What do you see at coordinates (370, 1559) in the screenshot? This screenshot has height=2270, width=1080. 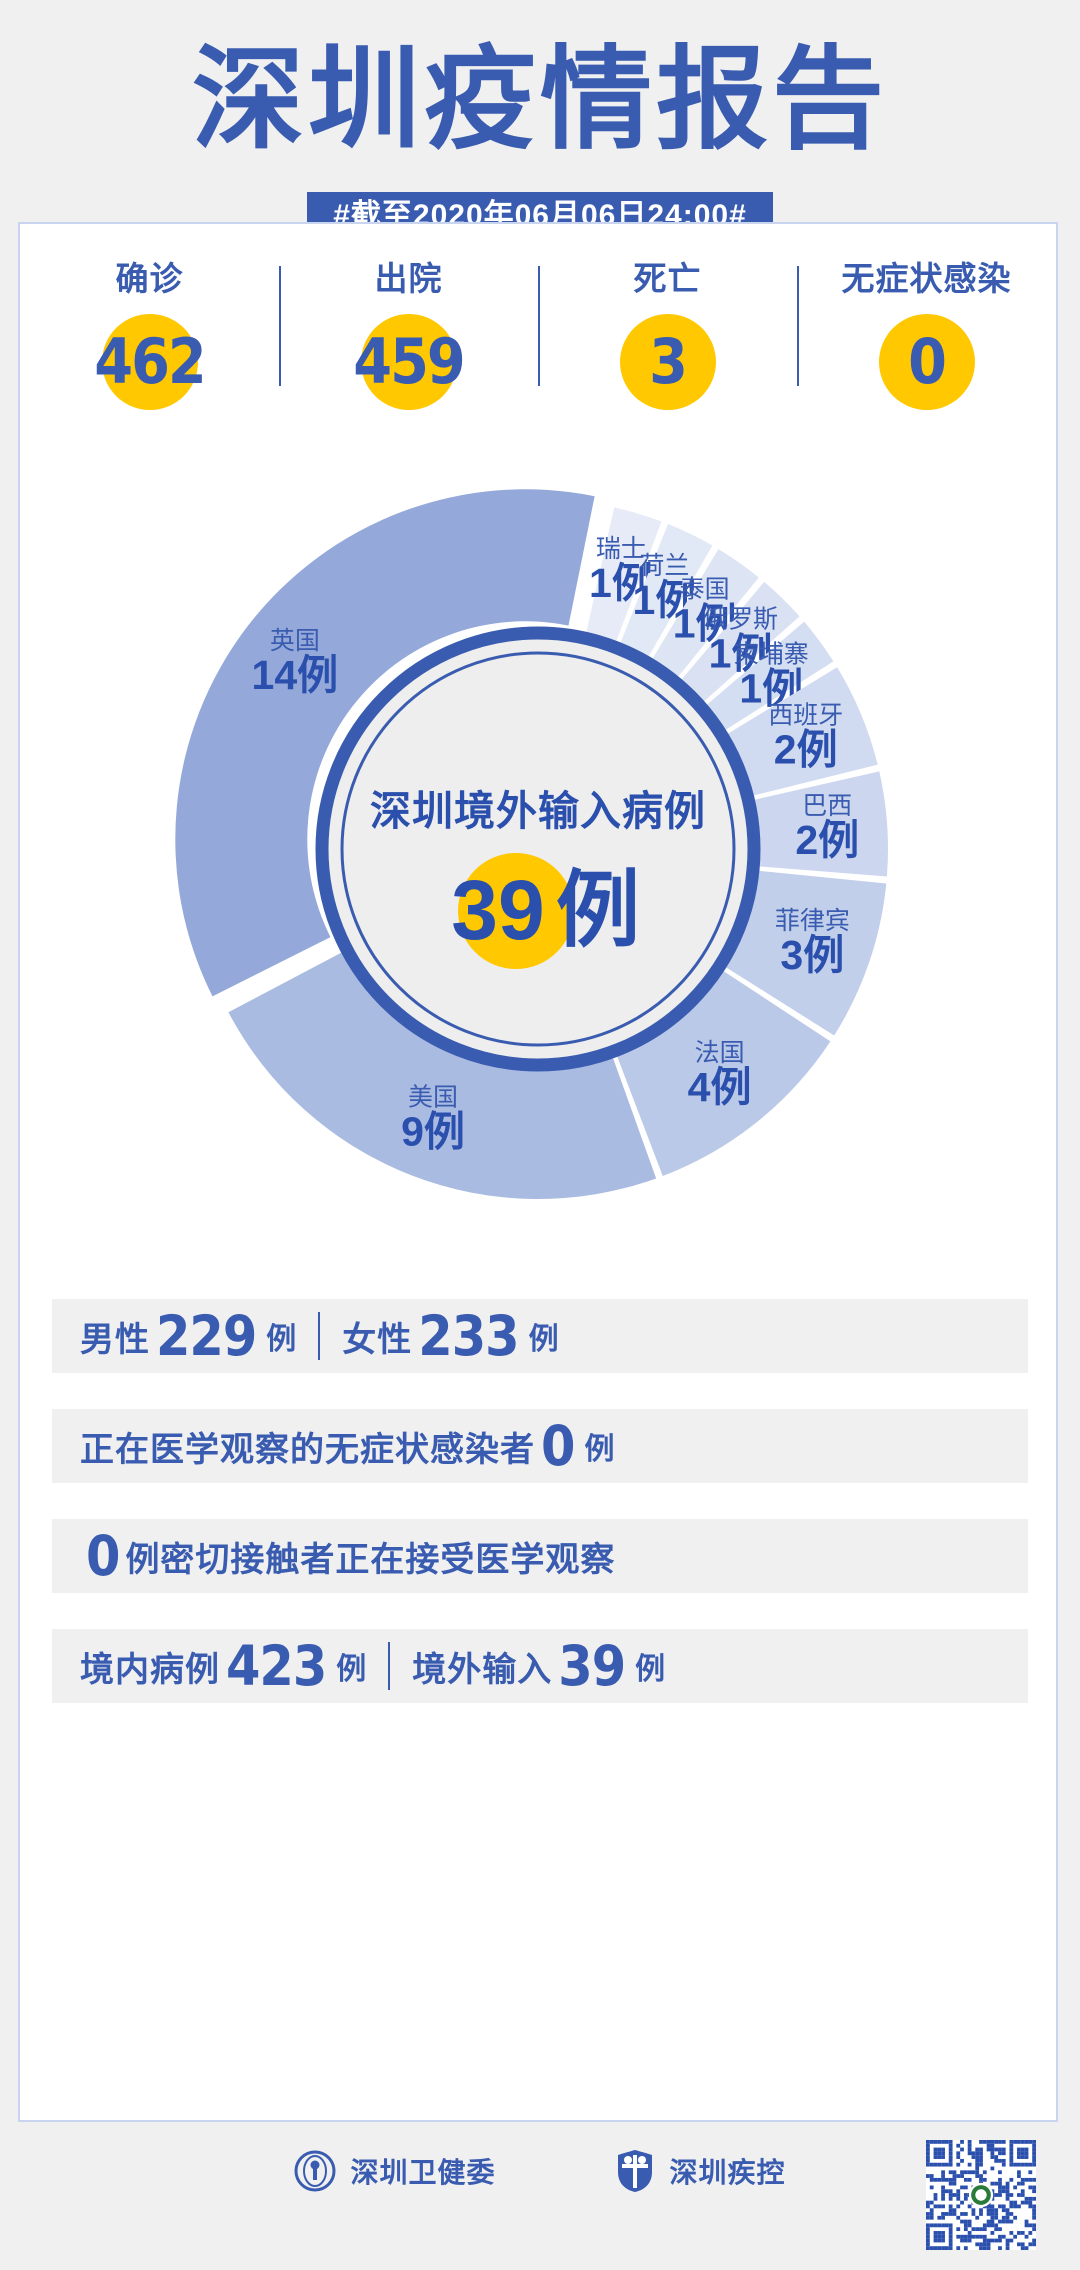 I see `bar-text: 例密切接触者正在接受医学观察` at bounding box center [370, 1559].